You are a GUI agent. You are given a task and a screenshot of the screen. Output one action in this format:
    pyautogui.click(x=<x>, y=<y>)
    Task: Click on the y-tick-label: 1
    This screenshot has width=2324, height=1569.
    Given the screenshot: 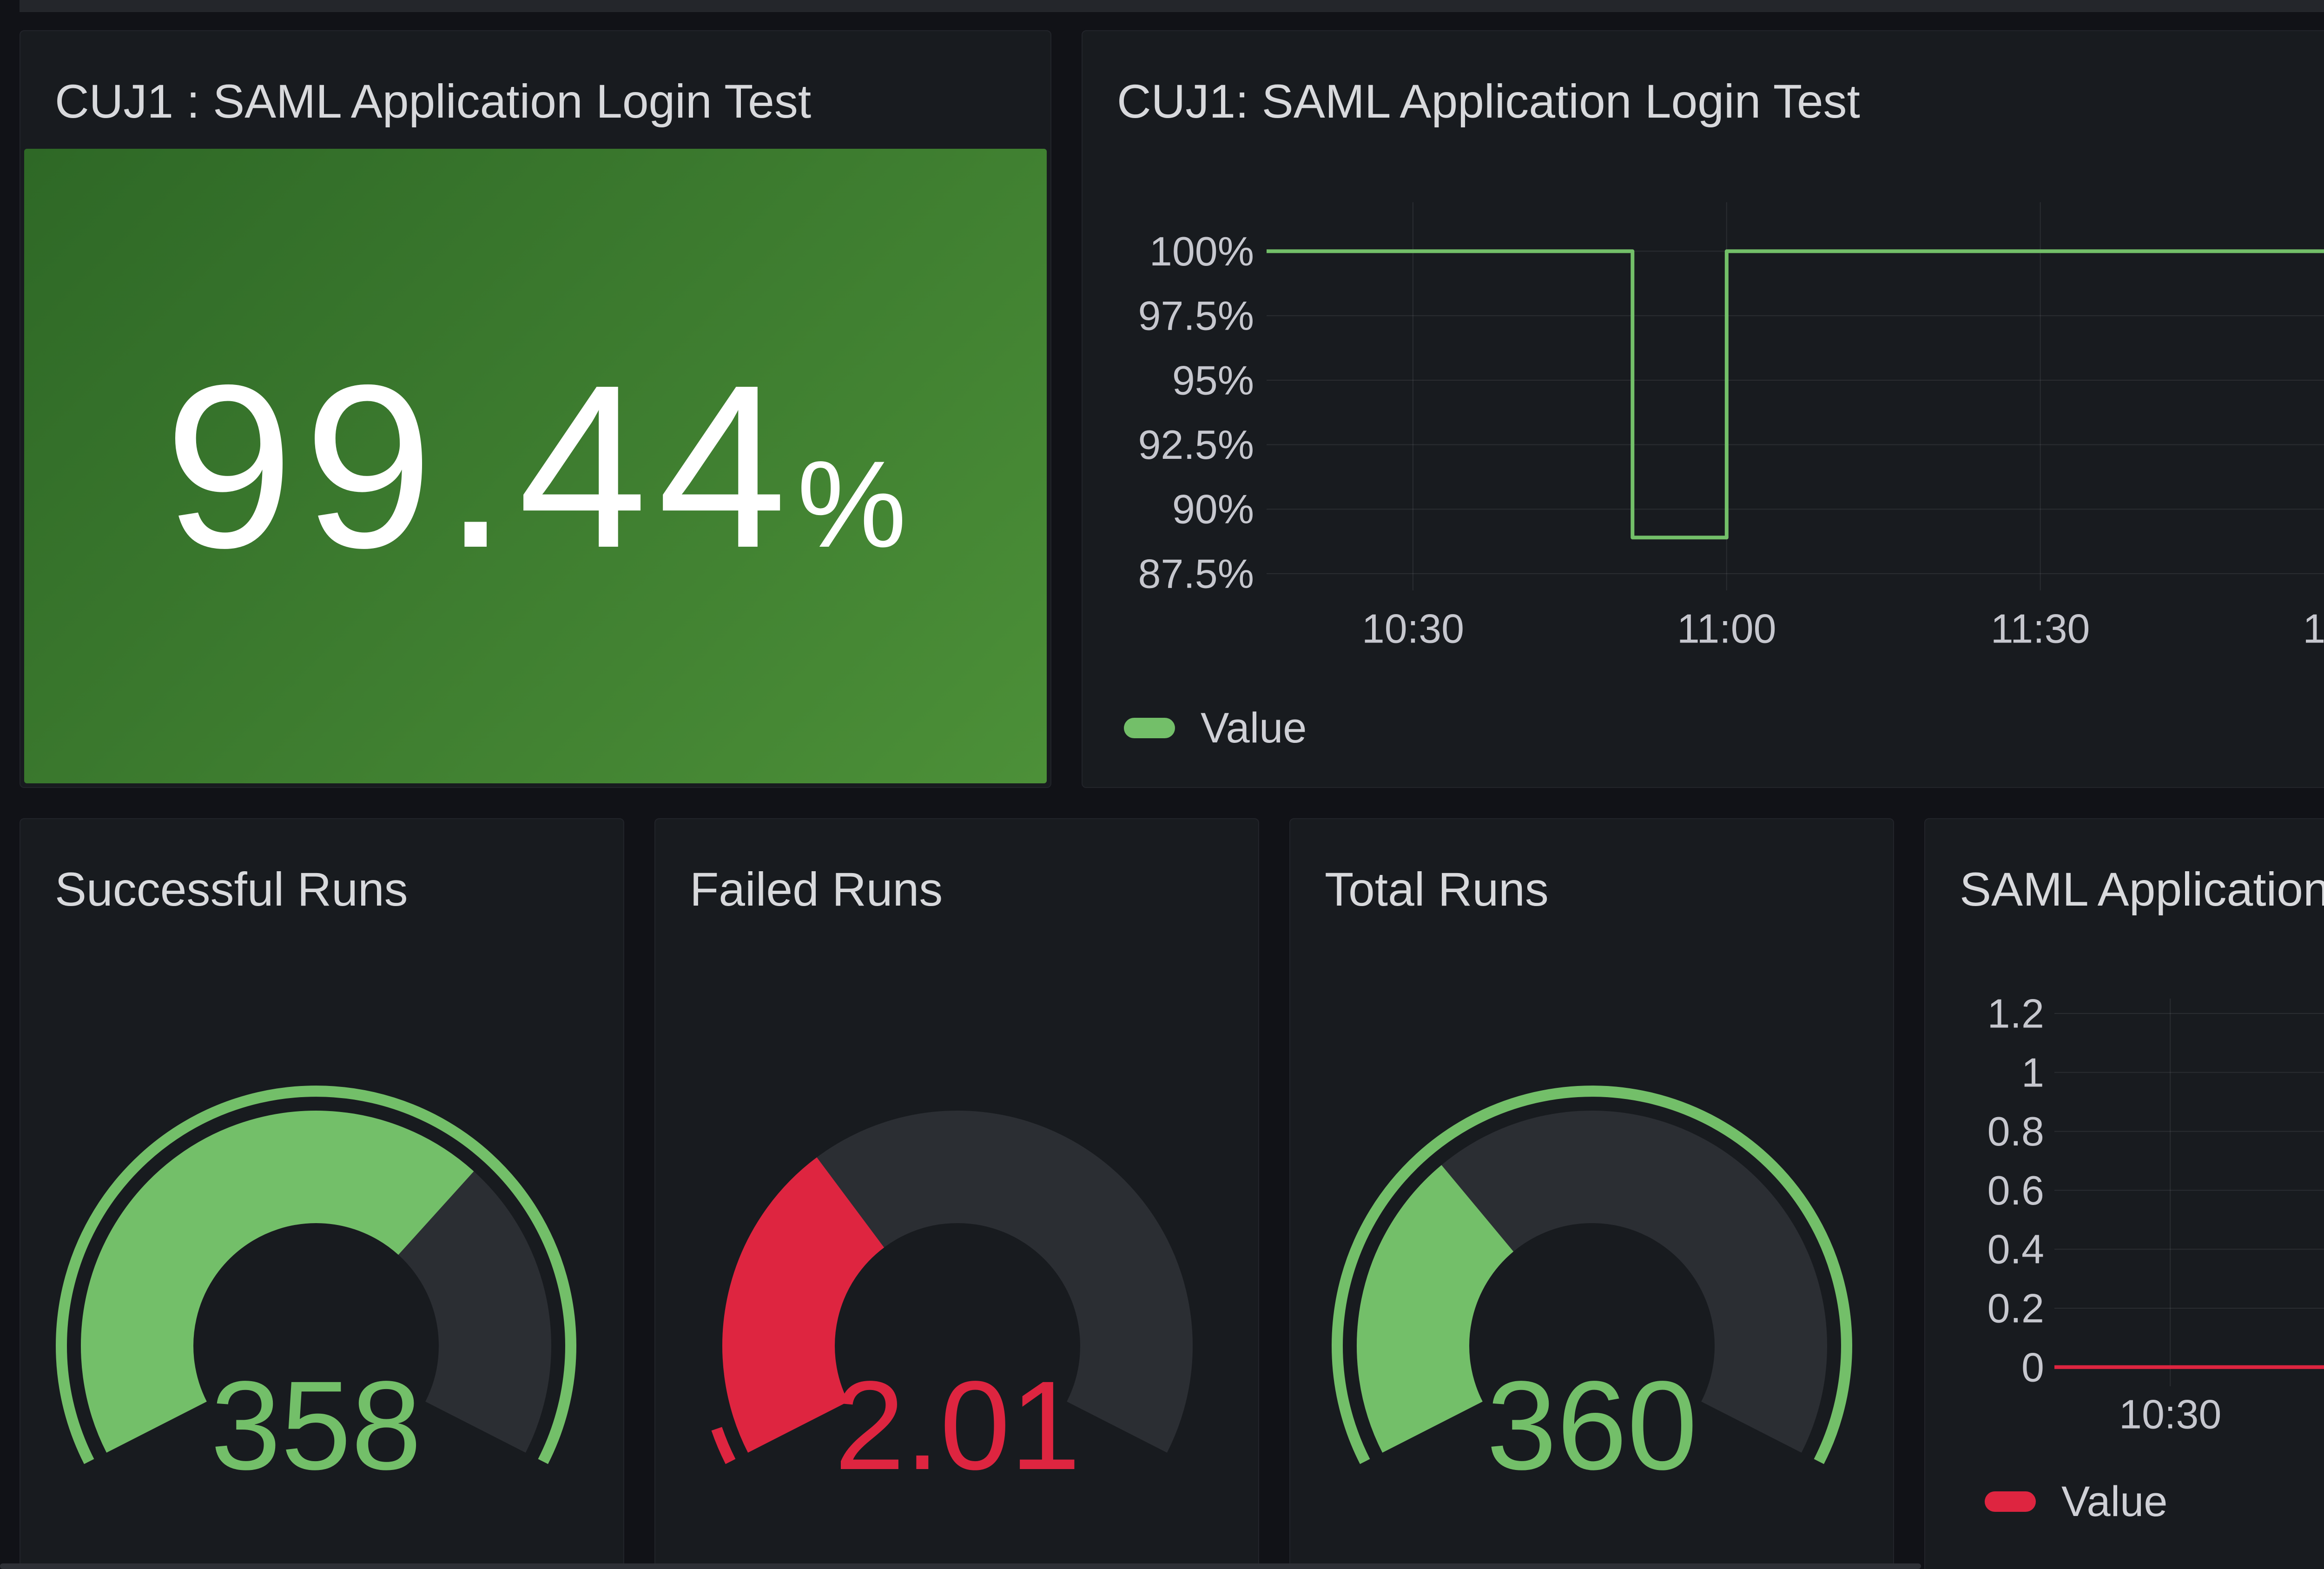 What is the action you would take?
    pyautogui.click(x=2032, y=1072)
    